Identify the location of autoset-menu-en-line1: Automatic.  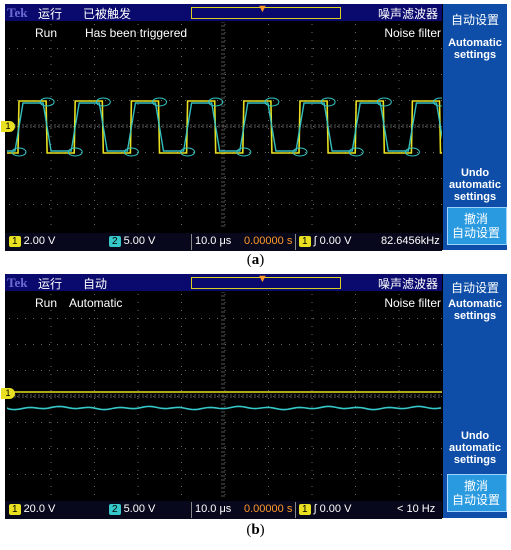
(475, 43).